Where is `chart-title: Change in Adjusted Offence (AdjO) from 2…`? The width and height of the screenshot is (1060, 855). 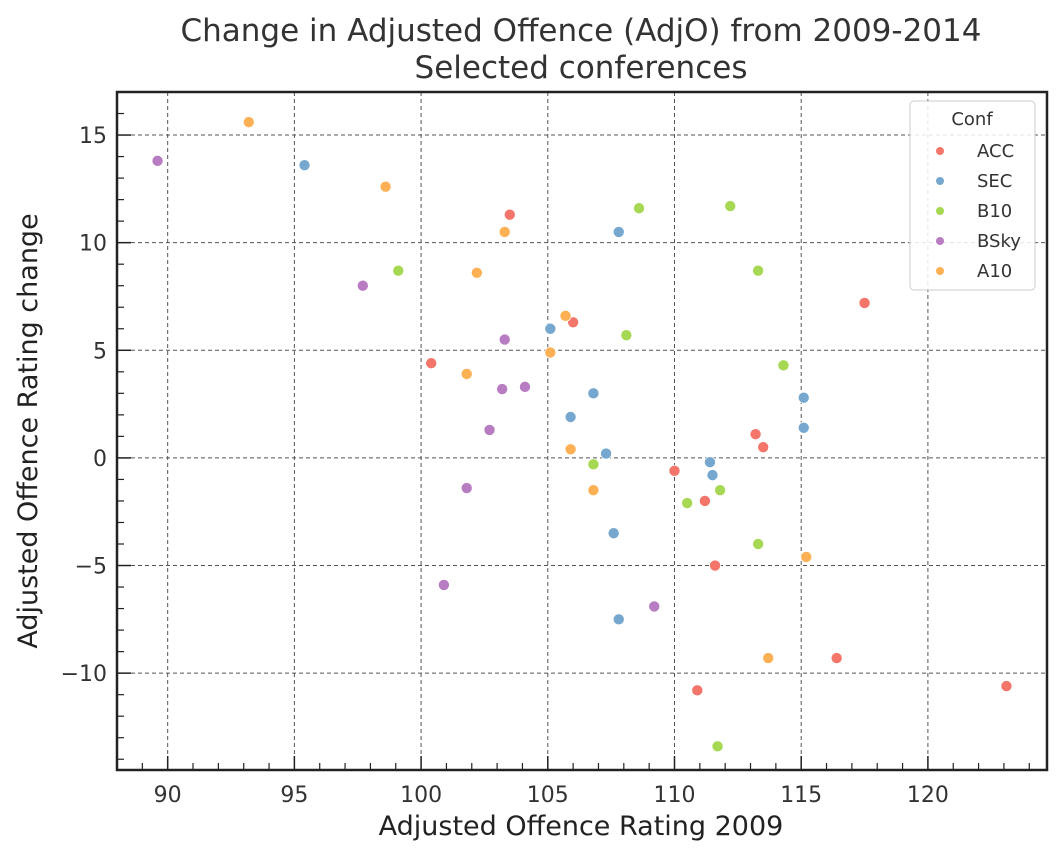
chart-title: Change in Adjusted Offence (AdjO) from 2… is located at coordinates (581, 31).